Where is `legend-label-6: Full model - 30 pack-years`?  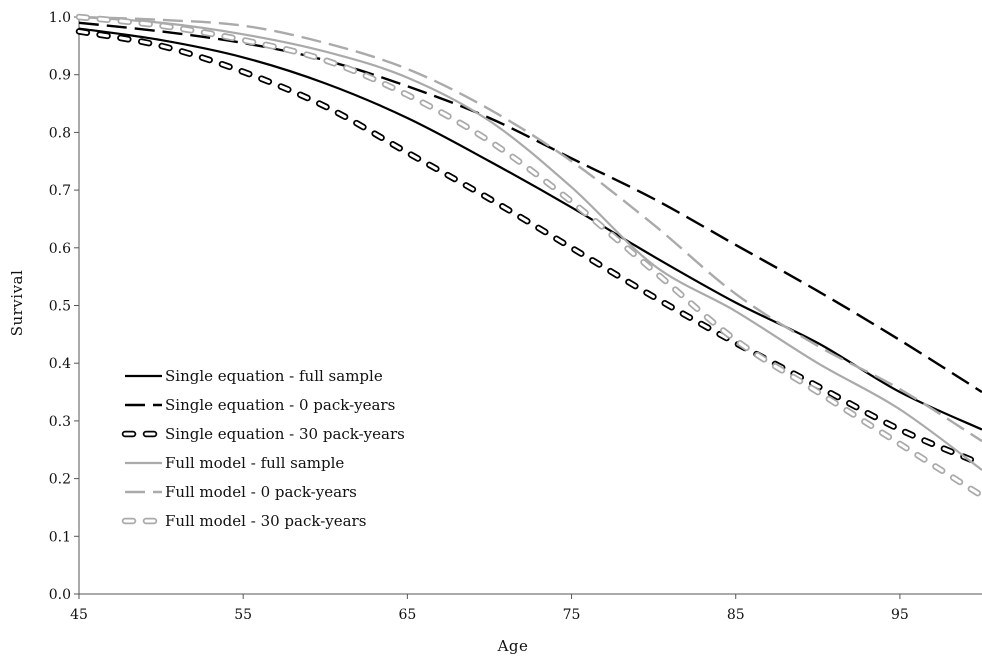
legend-label-6: Full model - 30 pack-years is located at coordinates (265, 521).